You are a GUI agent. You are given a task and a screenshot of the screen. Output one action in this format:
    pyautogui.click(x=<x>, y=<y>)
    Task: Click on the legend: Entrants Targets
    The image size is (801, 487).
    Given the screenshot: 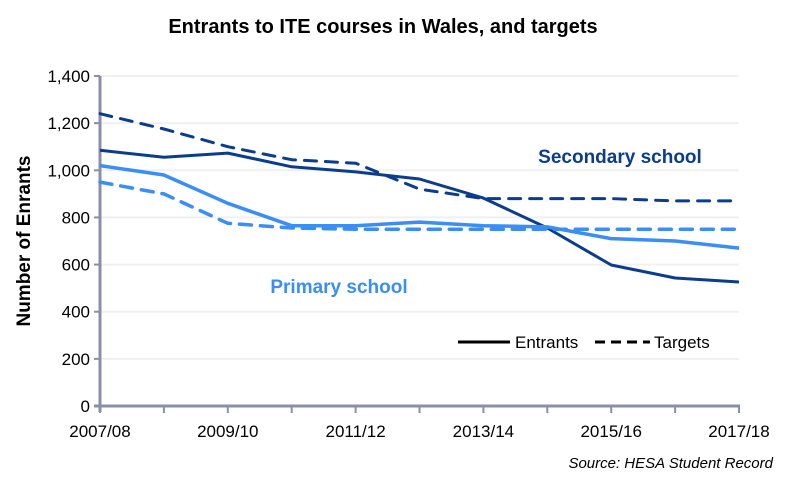 What is the action you would take?
    pyautogui.click(x=584, y=342)
    